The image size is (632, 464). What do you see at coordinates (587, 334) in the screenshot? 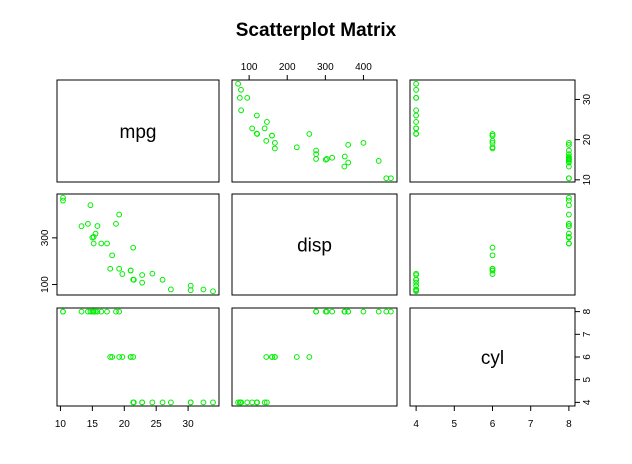
I see `tick-label-right_bottom-3: 7` at bounding box center [587, 334].